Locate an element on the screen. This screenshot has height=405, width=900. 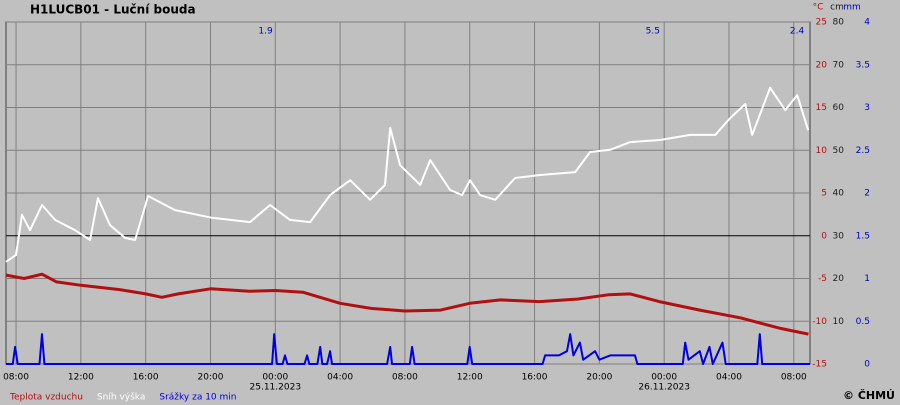
y-tick-label: 1 is located at coordinates (867, 279).